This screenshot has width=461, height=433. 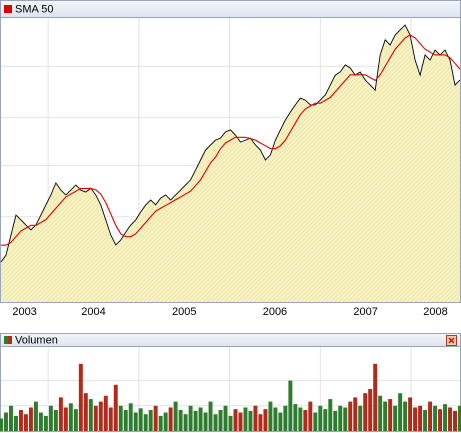 I want to click on sma-legend-swatch, so click(x=8, y=9).